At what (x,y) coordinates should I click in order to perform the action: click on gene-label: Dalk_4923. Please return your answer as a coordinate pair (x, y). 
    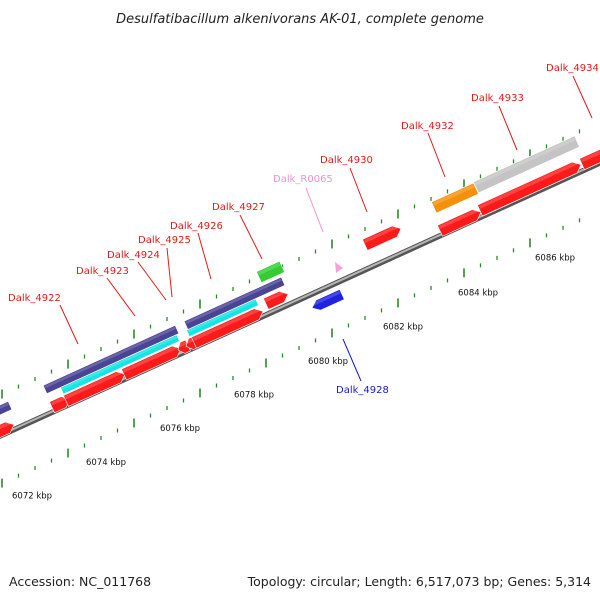
    Looking at the image, I should click on (102, 271).